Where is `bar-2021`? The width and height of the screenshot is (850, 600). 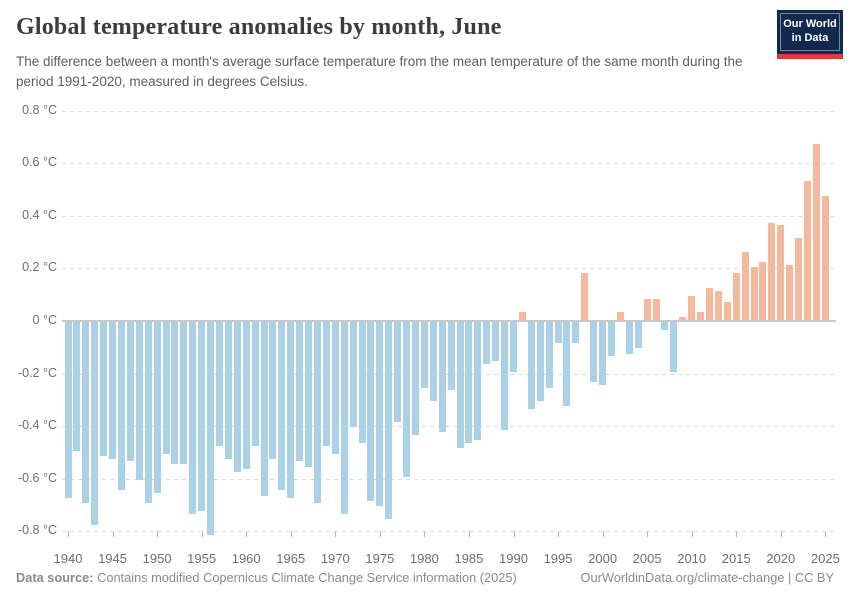 bar-2021 is located at coordinates (790, 292).